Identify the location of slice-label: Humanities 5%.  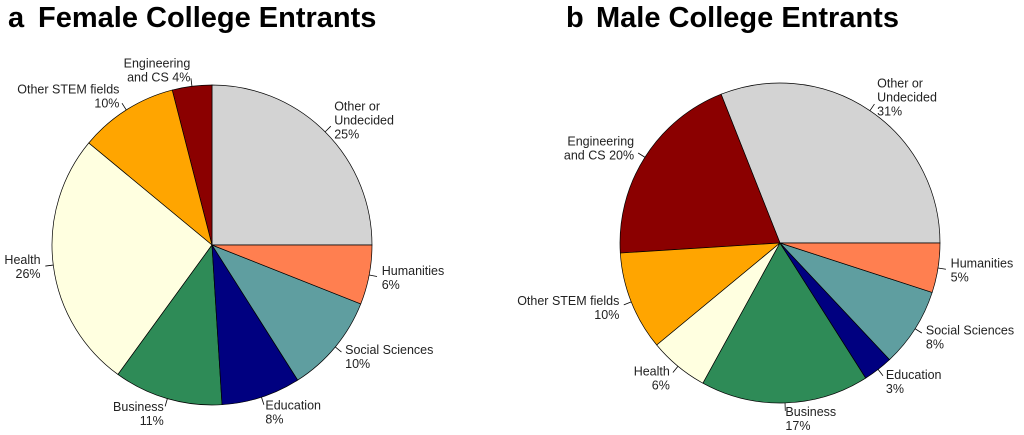
(982, 271).